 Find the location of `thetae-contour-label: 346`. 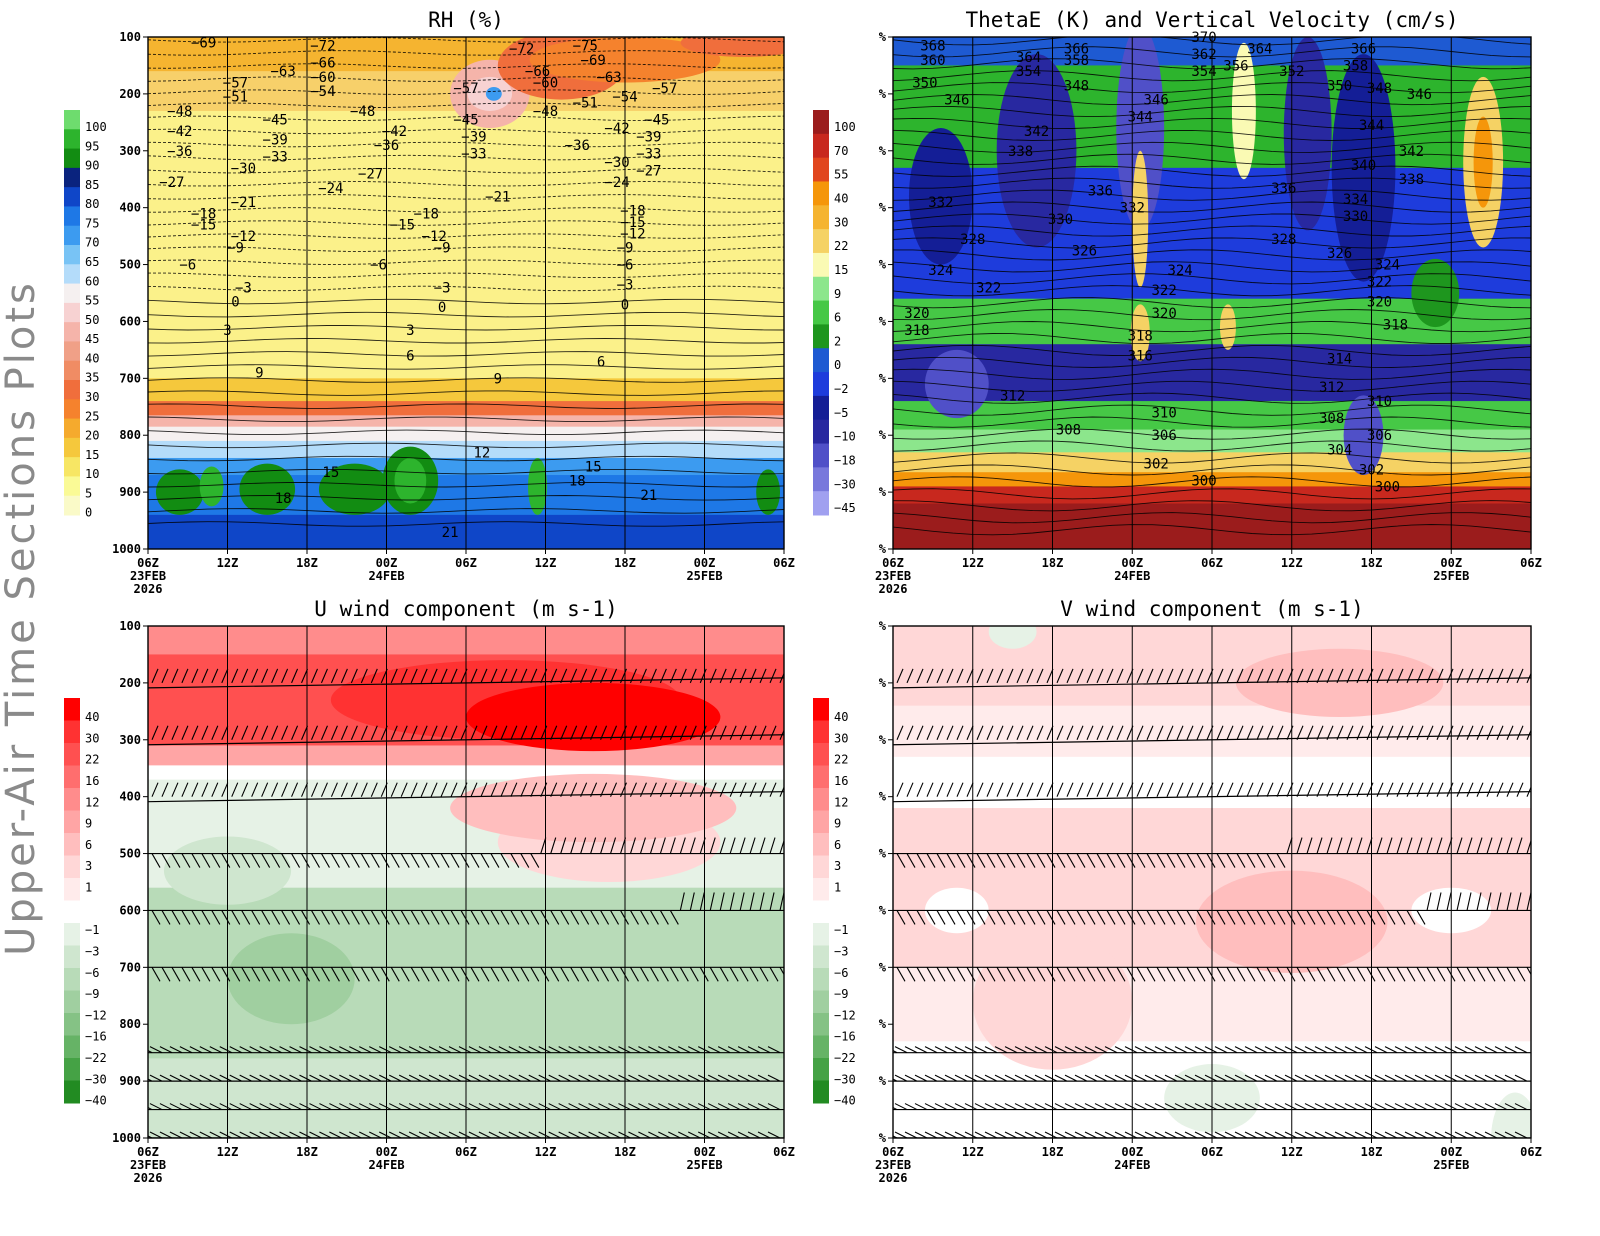

thetae-contour-label: 346 is located at coordinates (1419, 95).